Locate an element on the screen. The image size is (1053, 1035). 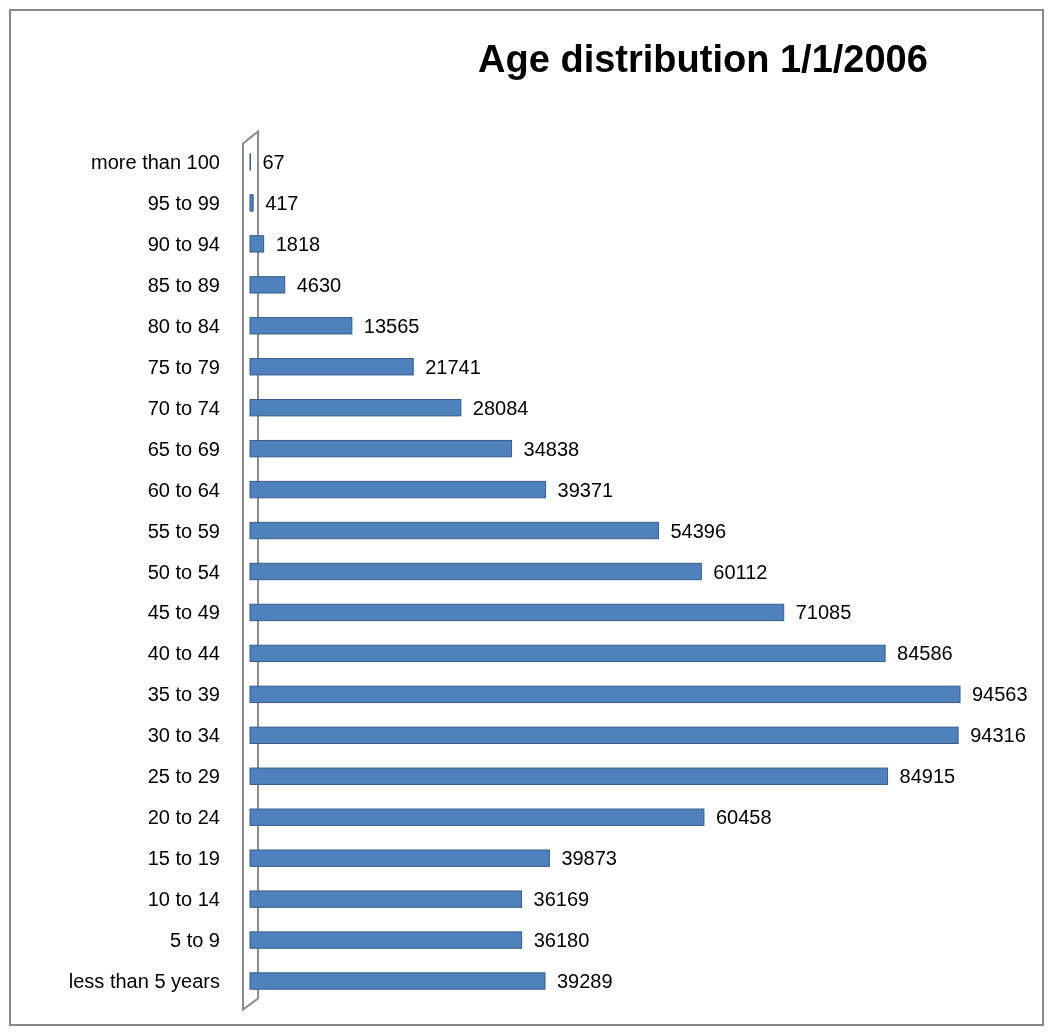
data-label: 1818 is located at coordinates (298, 243).